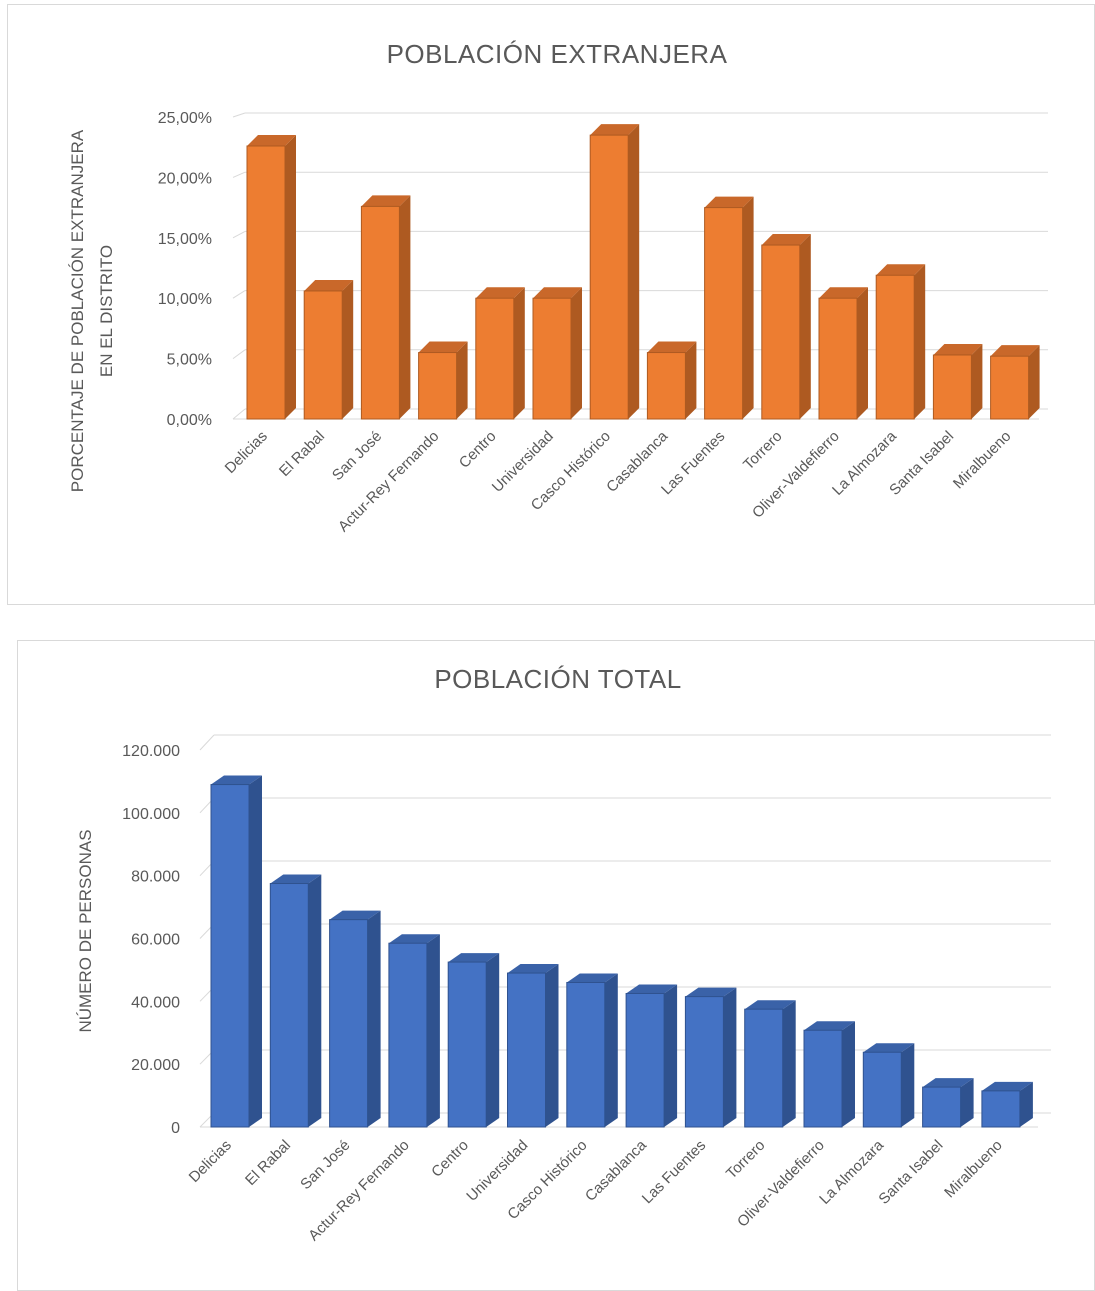 The height and width of the screenshot is (1291, 1095). I want to click on y-axis-title: NÚMERO DE PERSONAS, so click(85, 930).